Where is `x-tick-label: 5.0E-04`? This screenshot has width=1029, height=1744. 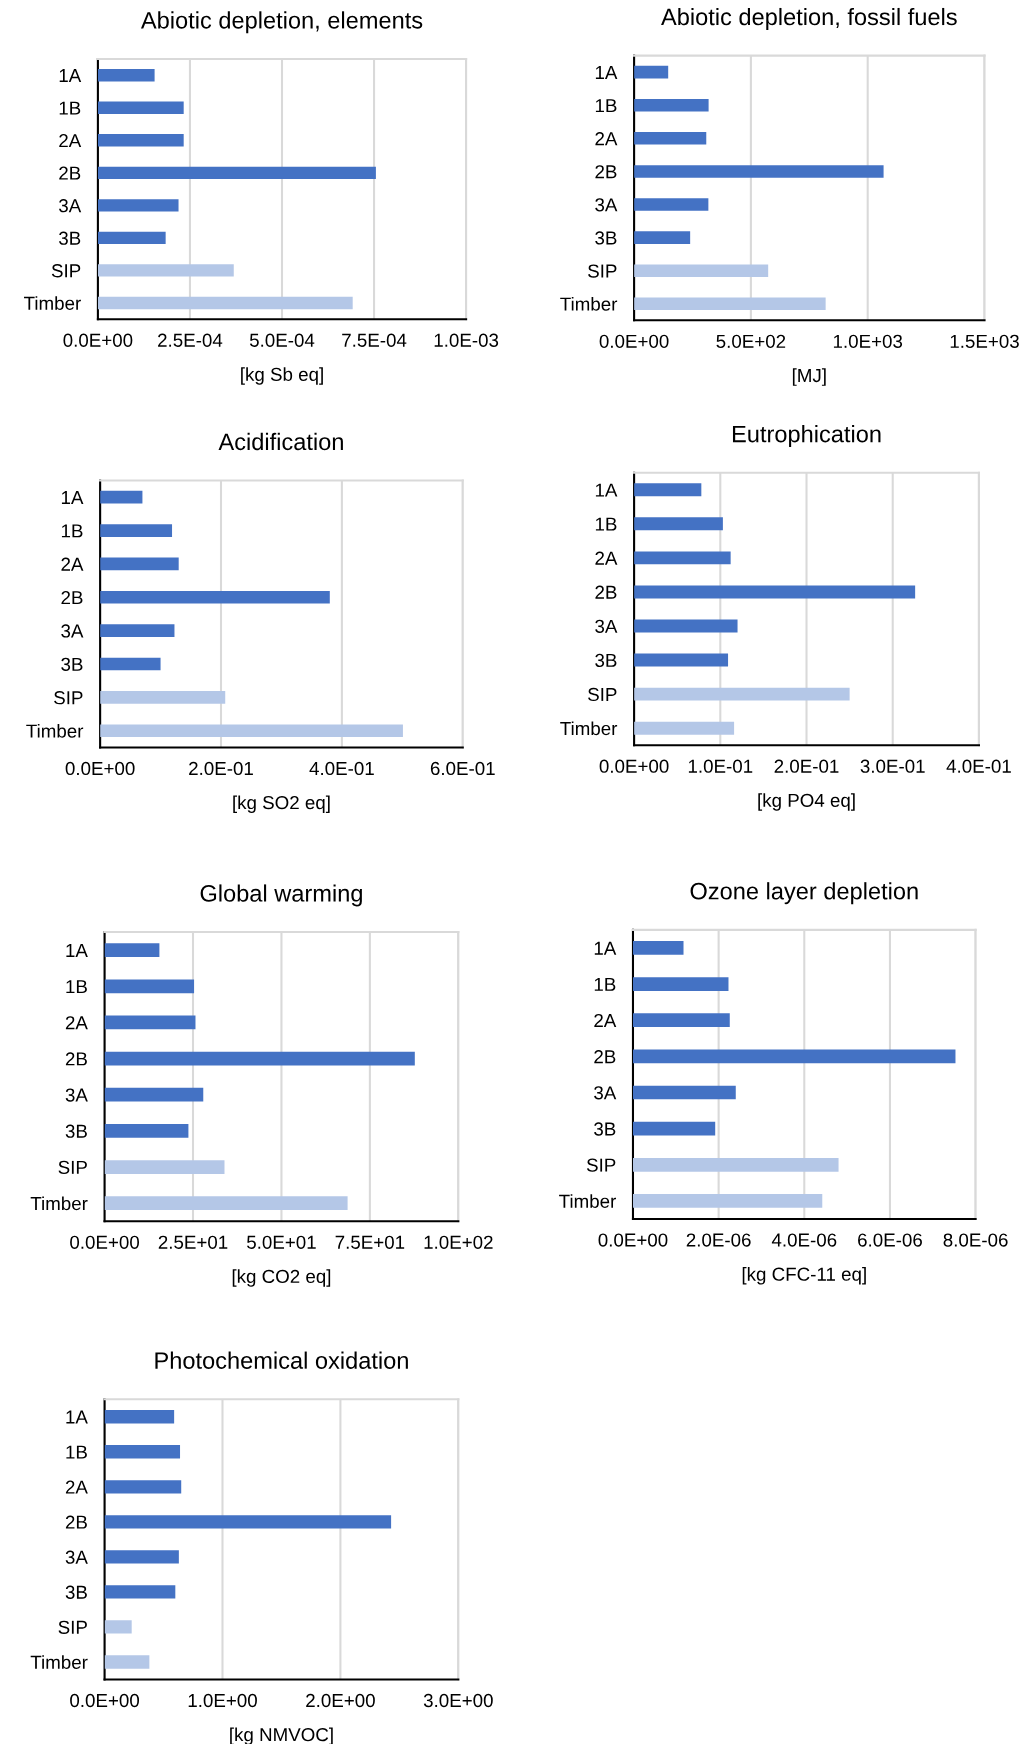
x-tick-label: 5.0E-04 is located at coordinates (282, 340).